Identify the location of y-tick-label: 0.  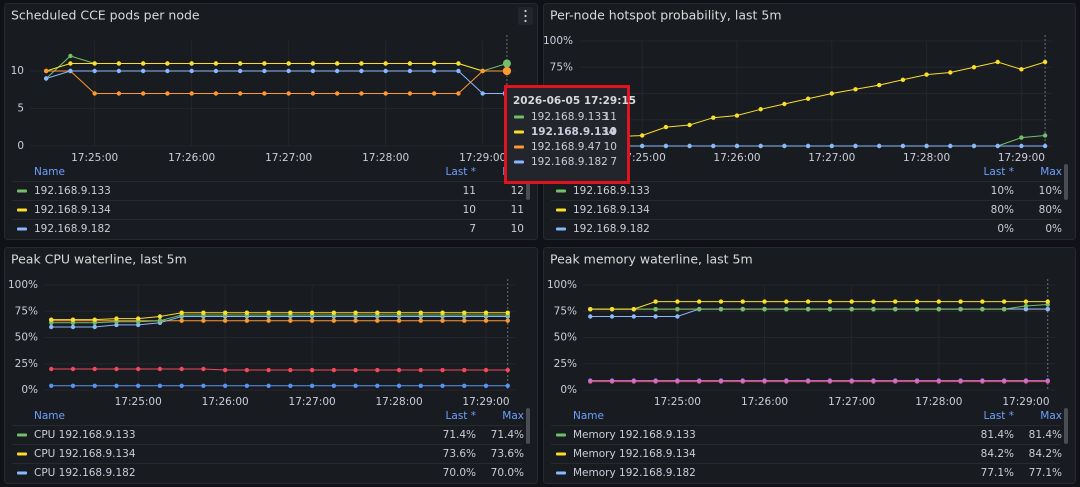
(20, 146).